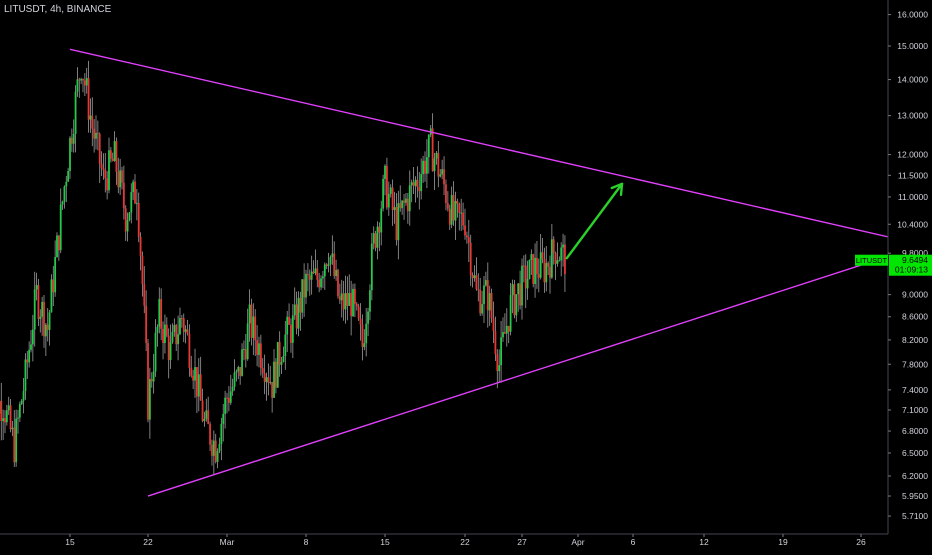 The width and height of the screenshot is (932, 555). What do you see at coordinates (912, 15) in the screenshot?
I see `price-tick-label: 16.0000` at bounding box center [912, 15].